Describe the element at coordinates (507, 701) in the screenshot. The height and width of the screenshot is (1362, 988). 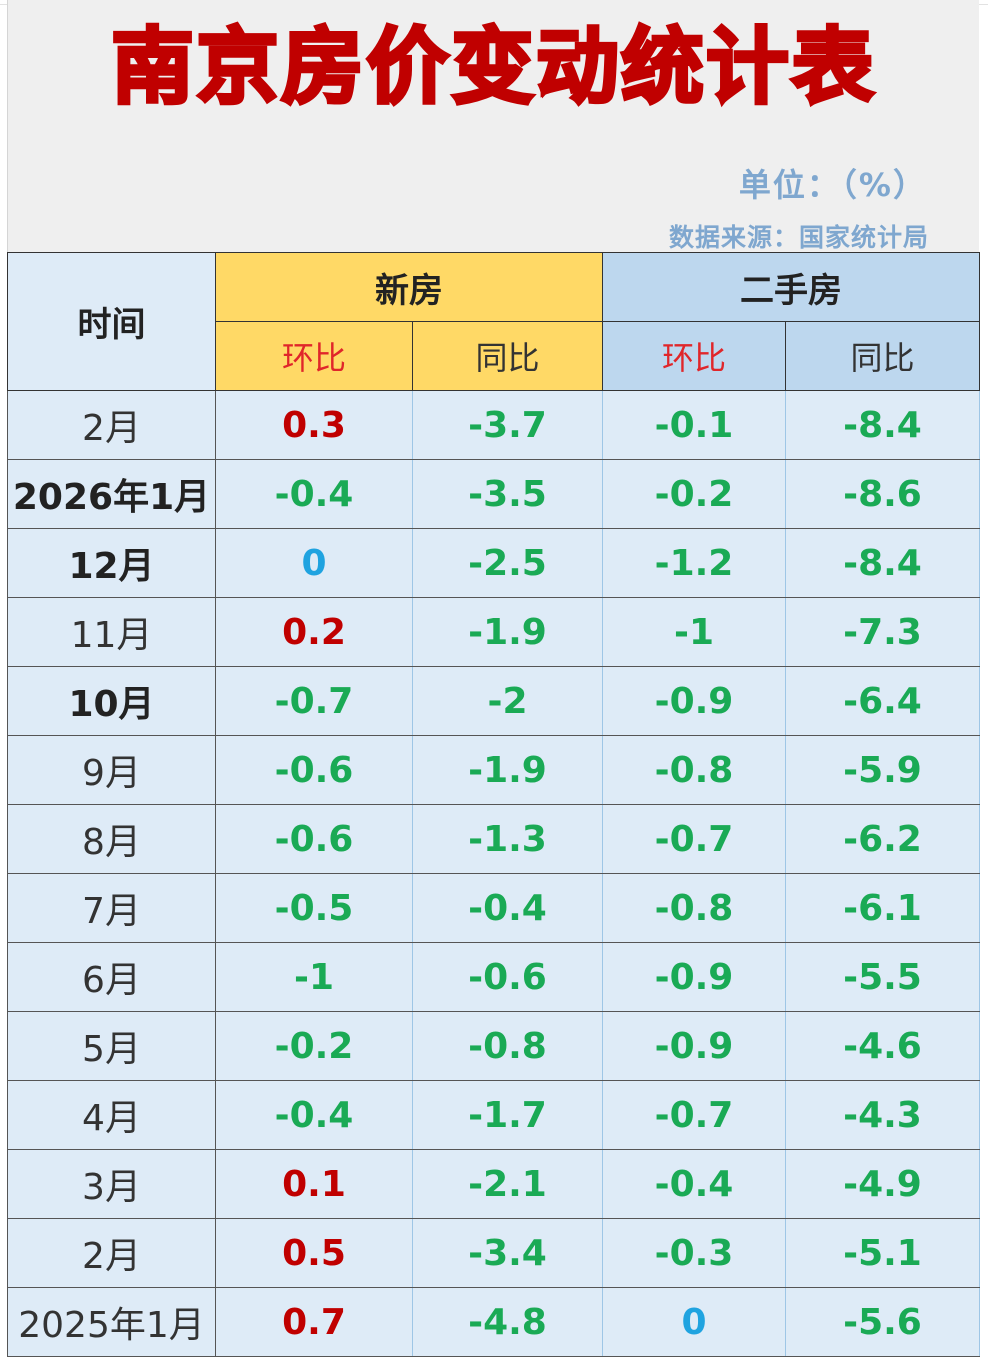
I see `new-yoy-cell: -2` at that location.